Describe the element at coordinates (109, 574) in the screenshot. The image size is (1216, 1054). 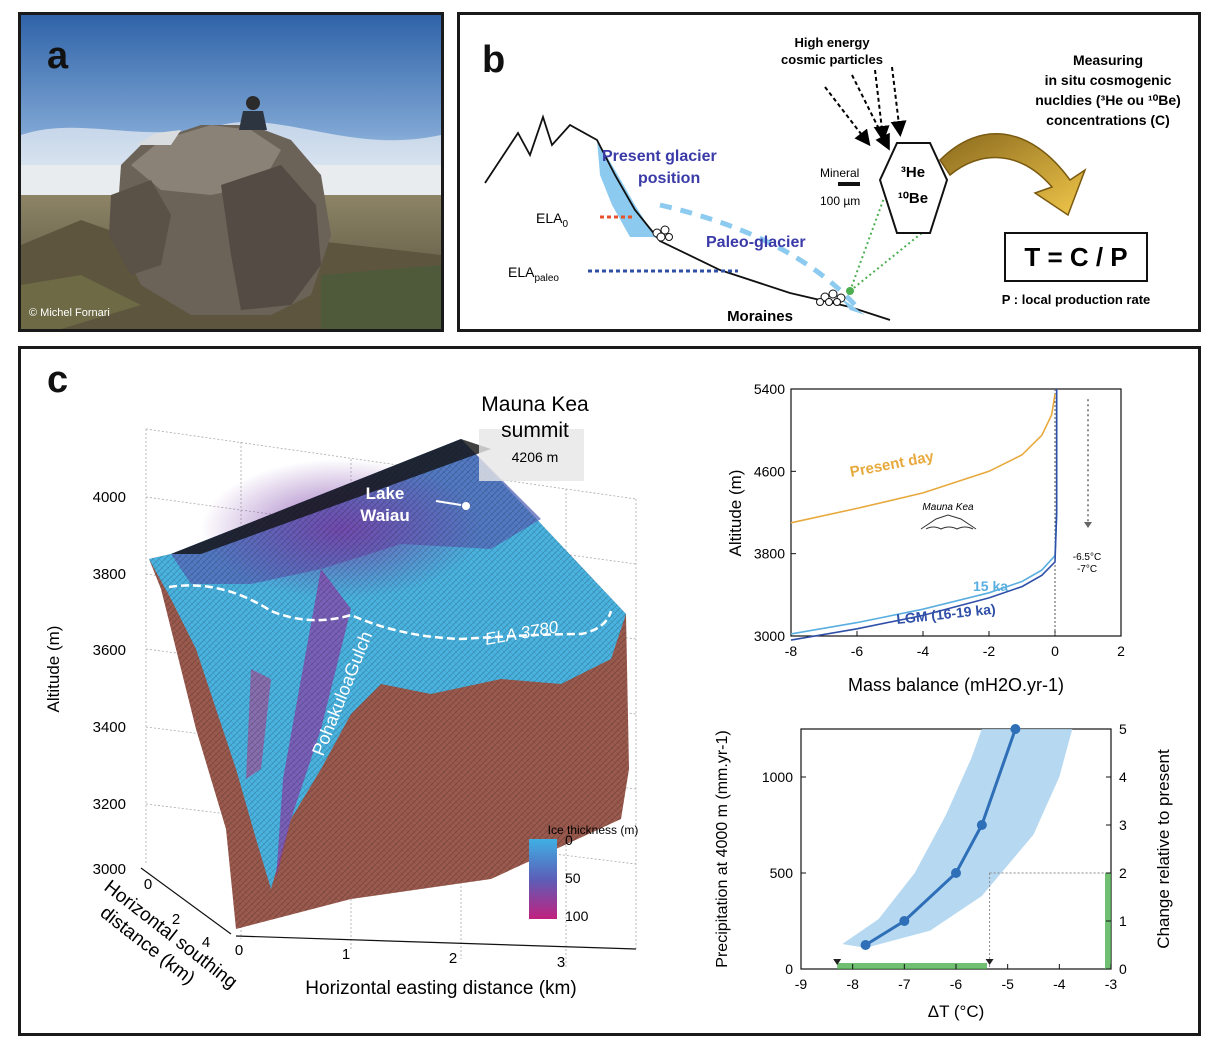
I see `altitude-tick: 3800` at that location.